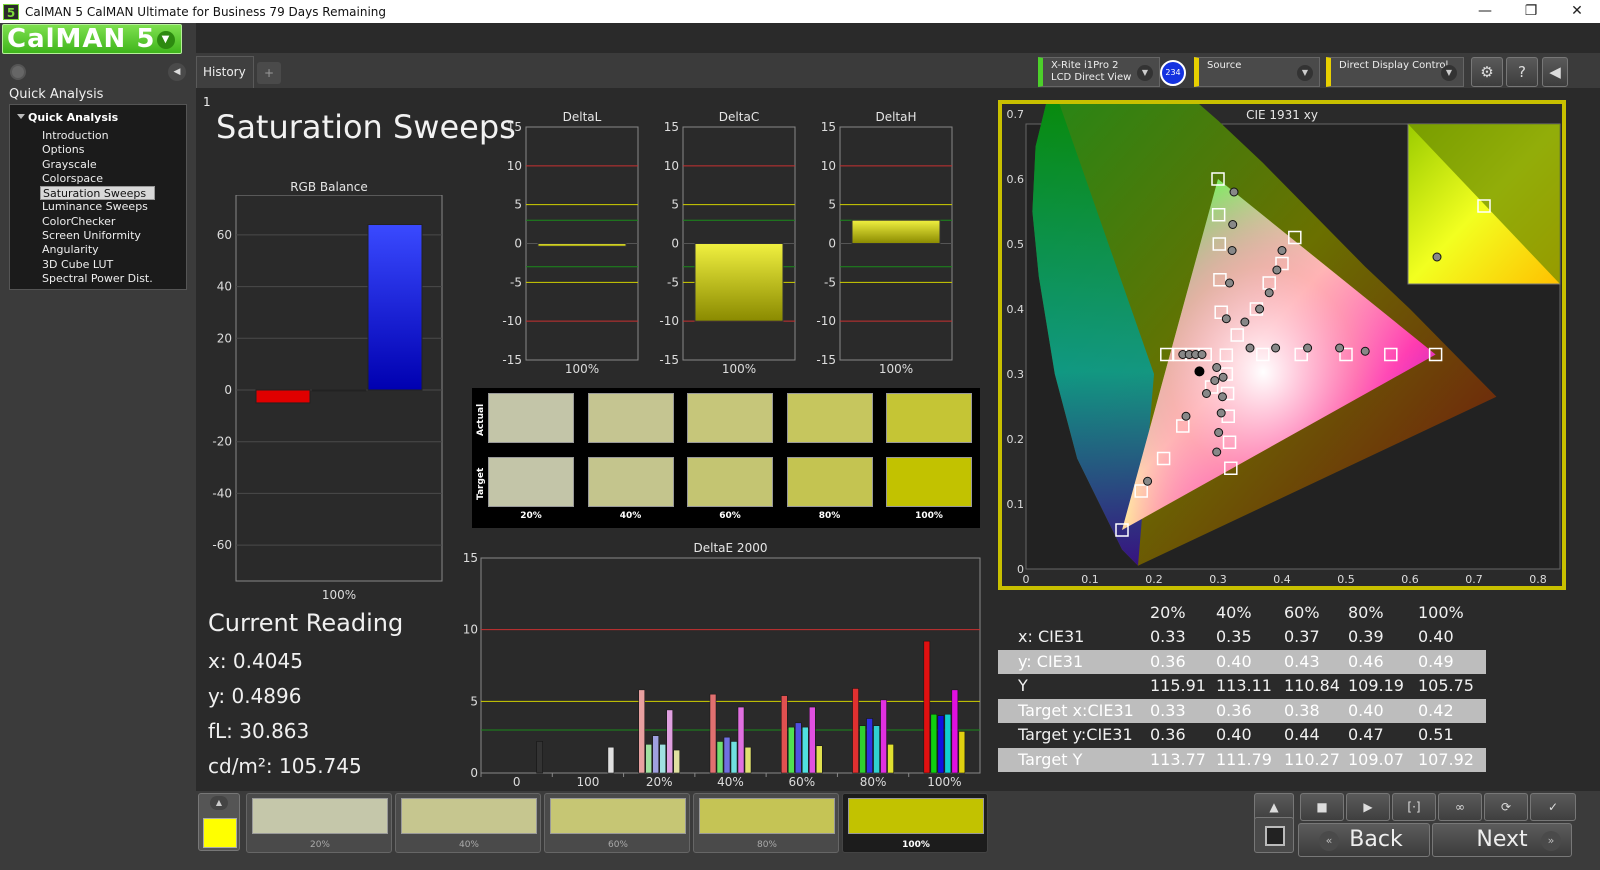 The height and width of the screenshot is (870, 1600). I want to click on patch-button: 100%, so click(915, 823).